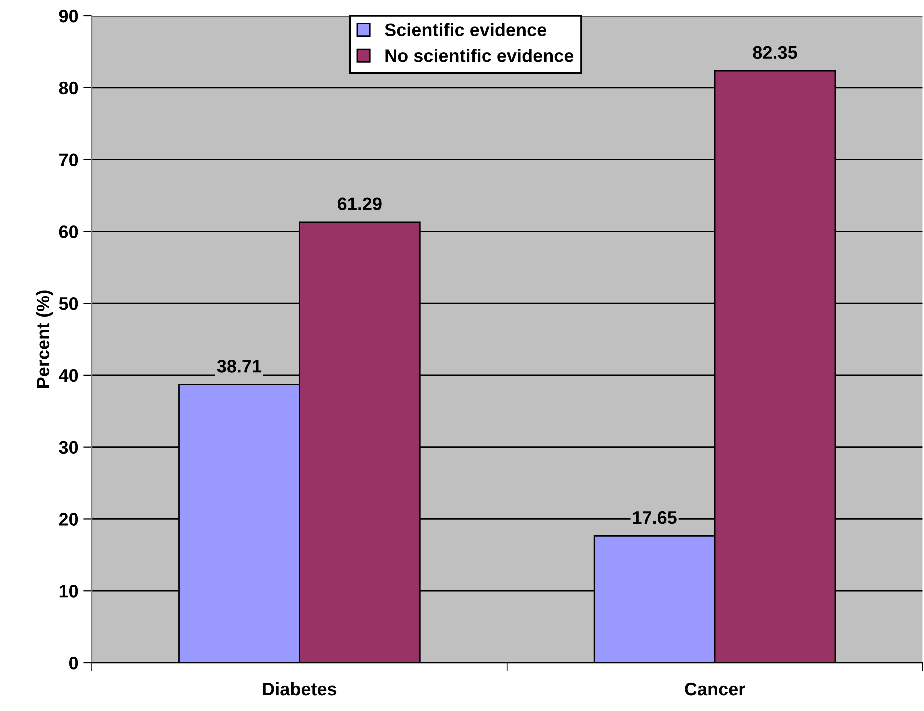 Image resolution: width=924 pixels, height=711 pixels. Describe the element at coordinates (45, 339) in the screenshot. I see `y-axis-title: Percent (%)` at that location.